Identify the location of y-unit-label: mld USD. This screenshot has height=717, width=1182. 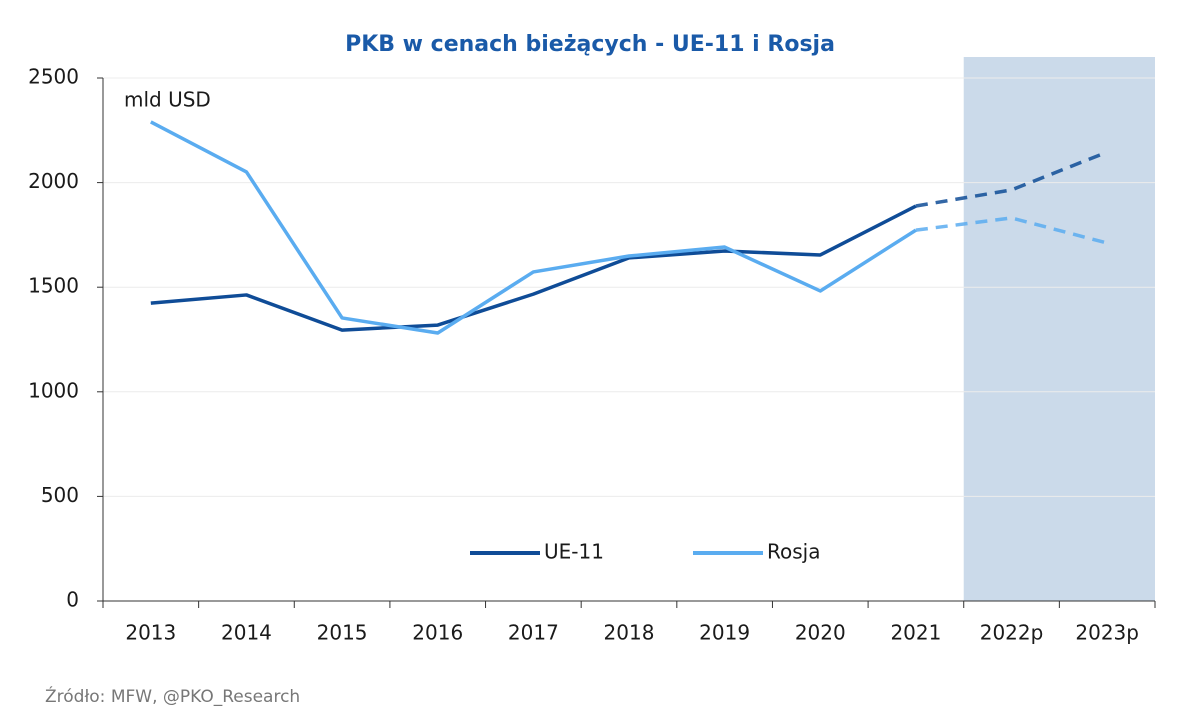
(167, 100).